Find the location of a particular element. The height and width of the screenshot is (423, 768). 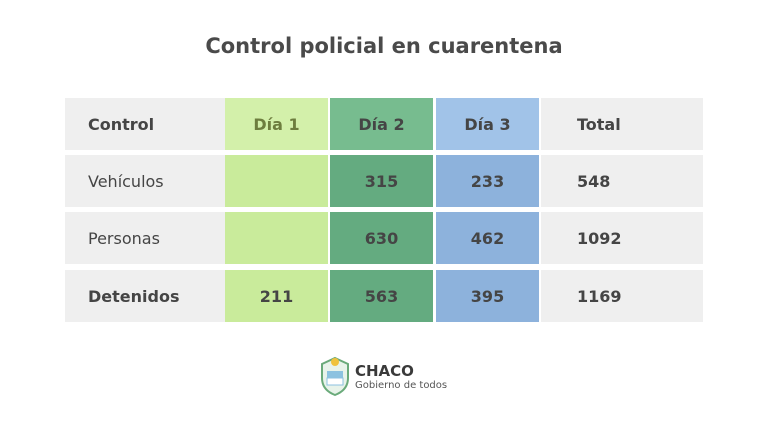

slogan: Gobierno de todos is located at coordinates (401, 385).